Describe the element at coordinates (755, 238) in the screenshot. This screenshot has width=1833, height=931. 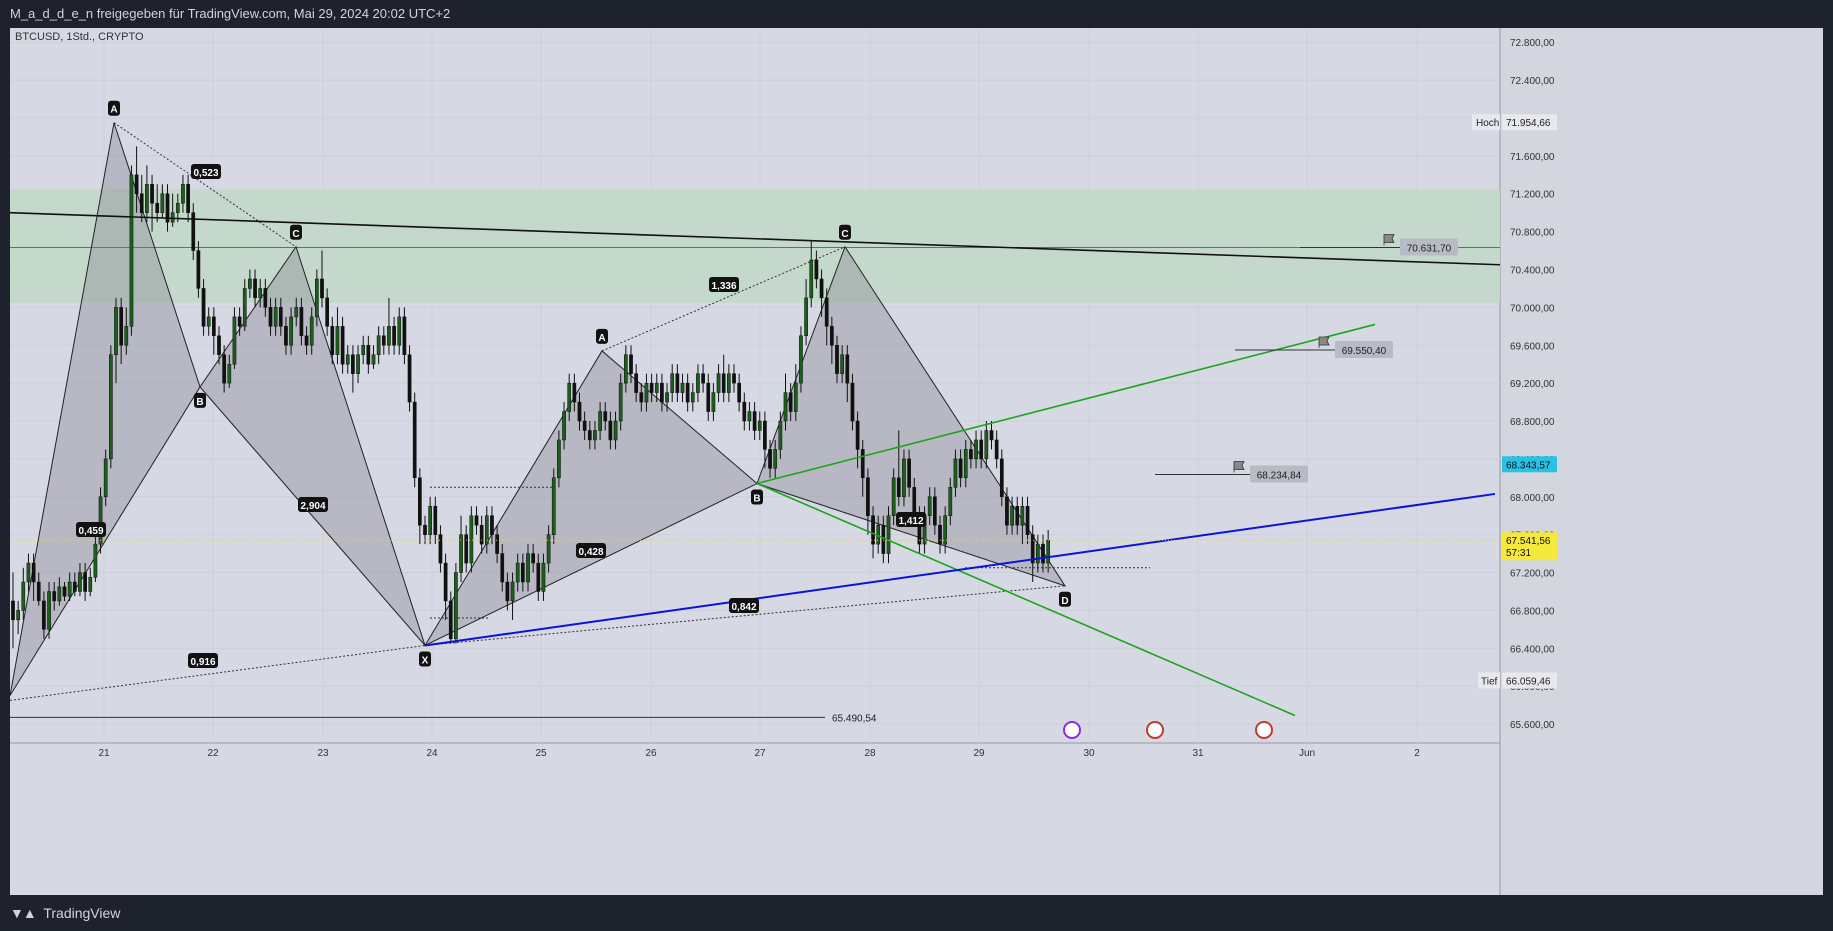
I see `black-trend-line` at that location.